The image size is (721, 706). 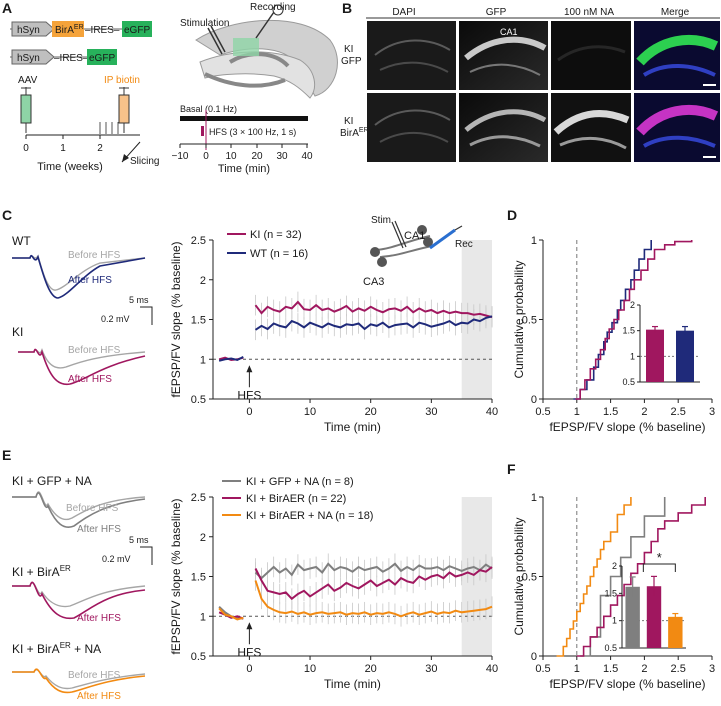 I want to click on promoter-label: hSyn, so click(x=28, y=30).